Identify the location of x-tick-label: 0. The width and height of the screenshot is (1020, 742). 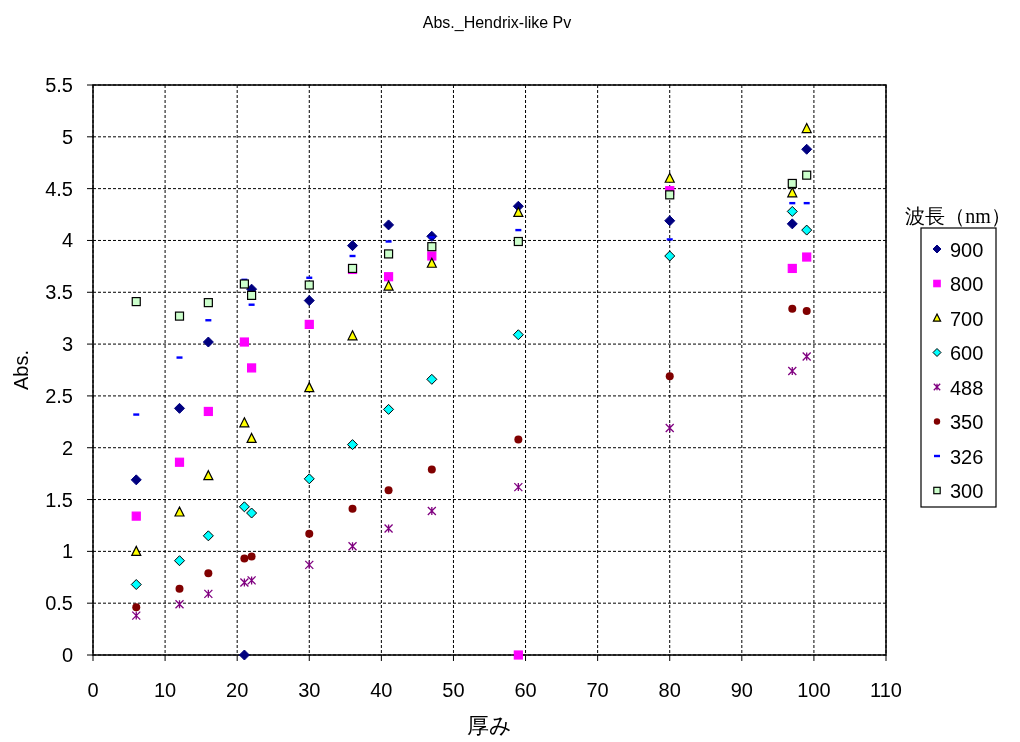
(93, 690).